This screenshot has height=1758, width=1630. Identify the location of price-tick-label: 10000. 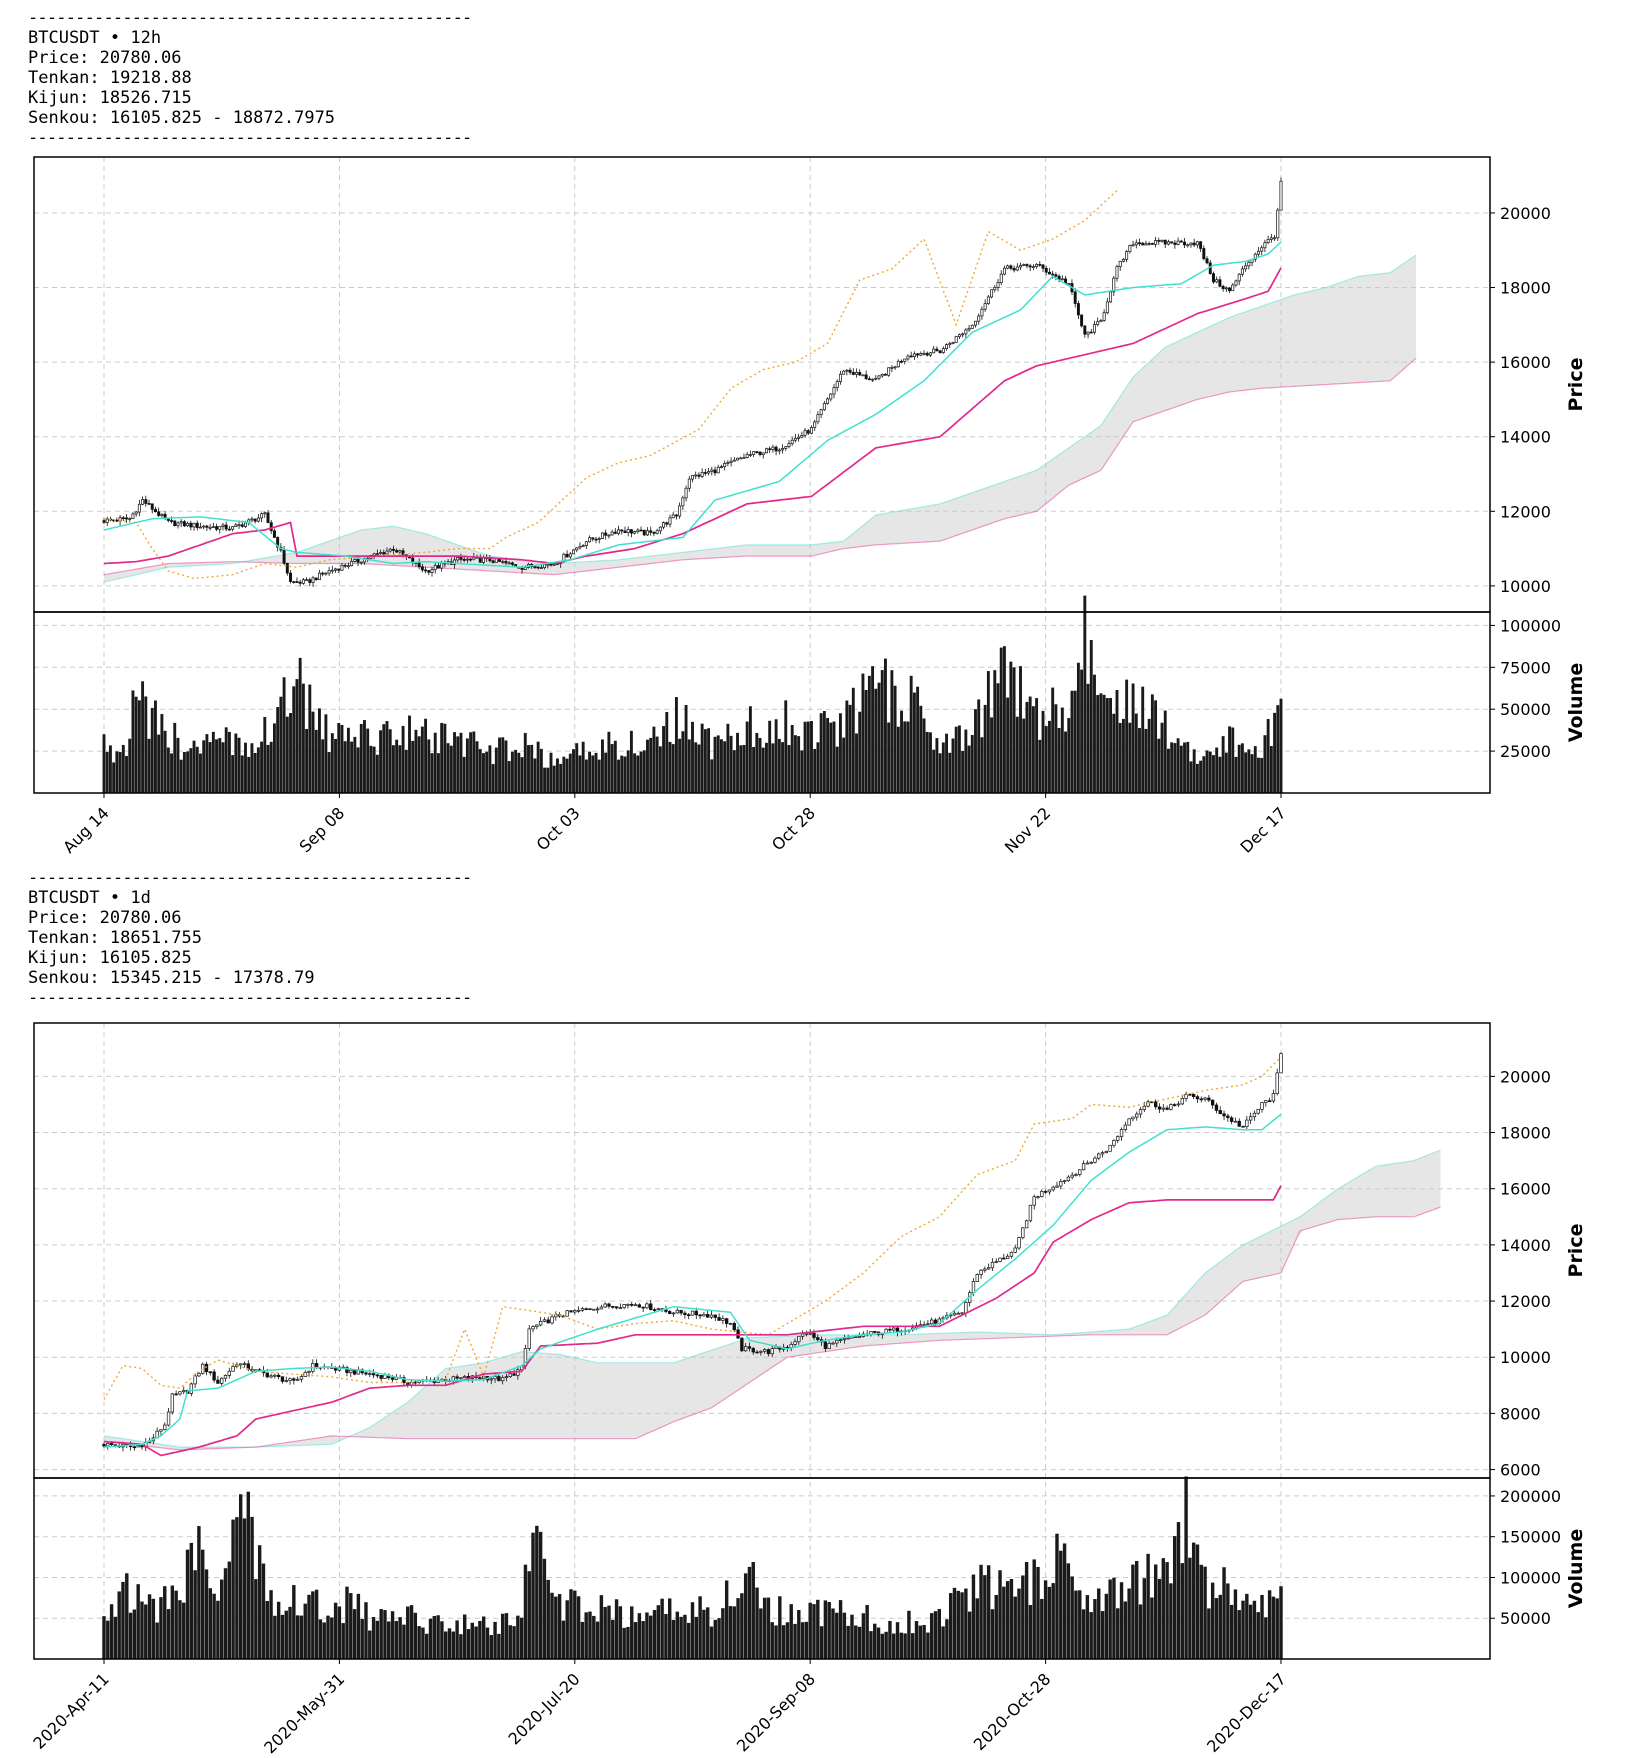
(1525, 1357).